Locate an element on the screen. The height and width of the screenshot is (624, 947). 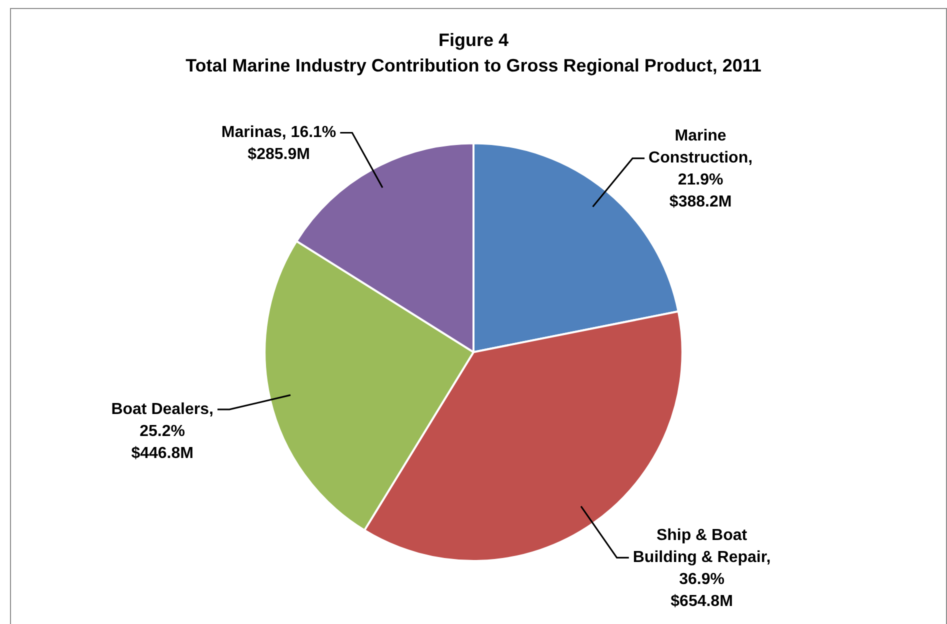
slice-label: Boat Dealers, 25.2% $446.8M is located at coordinates (162, 431).